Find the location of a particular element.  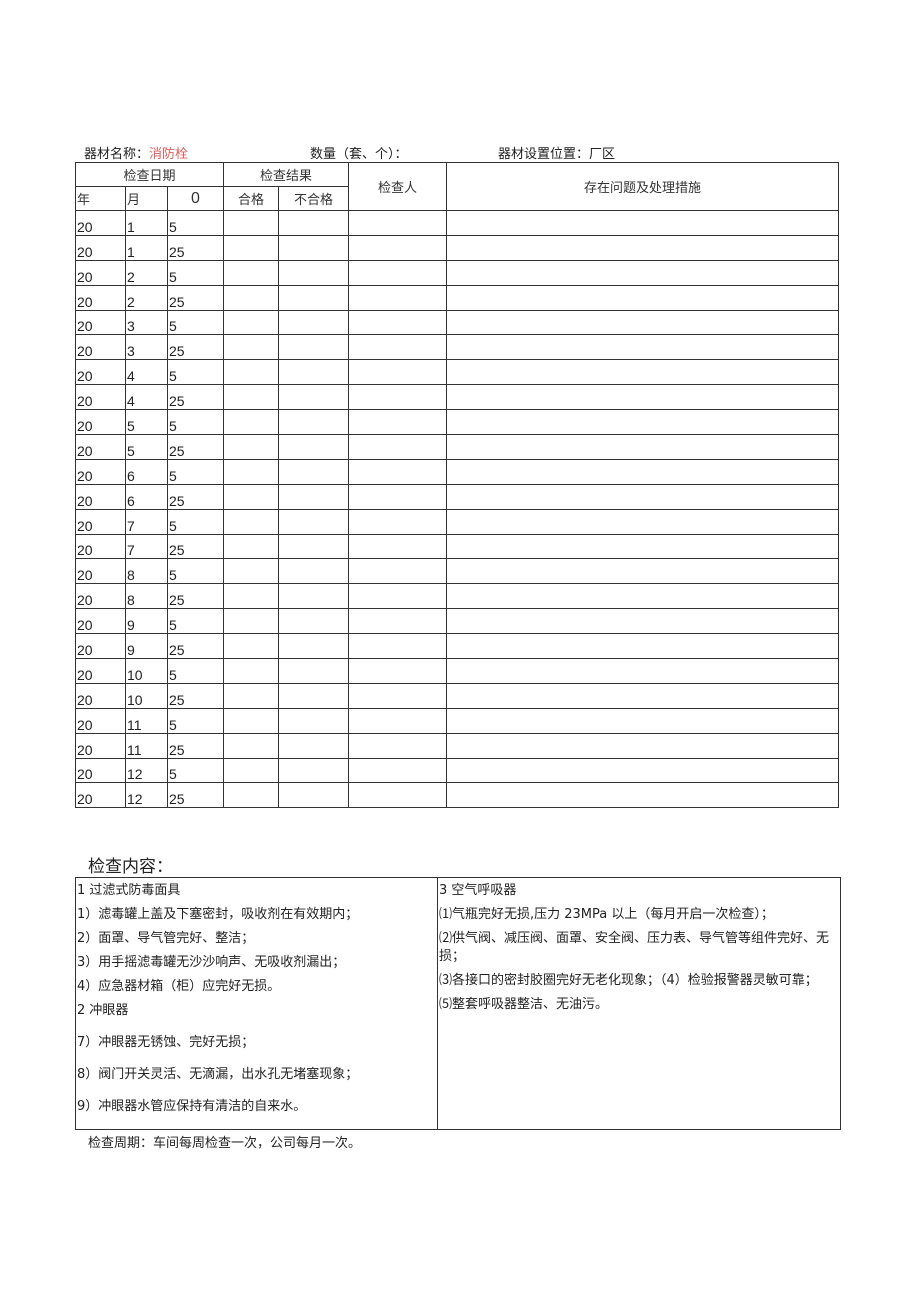

month-cell: 5 is located at coordinates (146, 447).